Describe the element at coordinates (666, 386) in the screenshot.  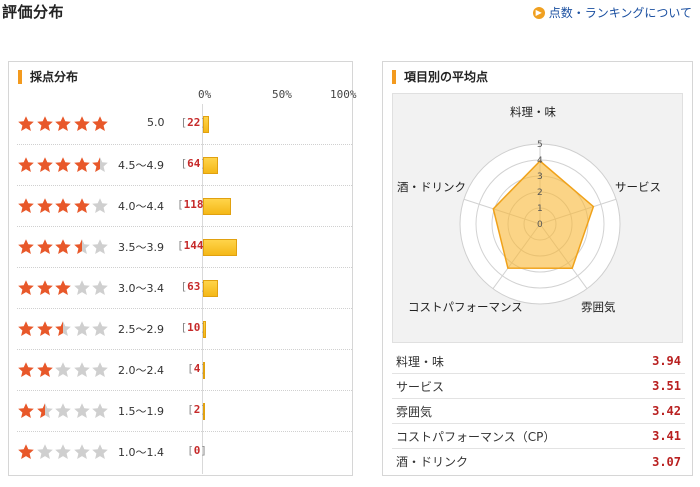
I see `average-score-value: 3.51` at that location.